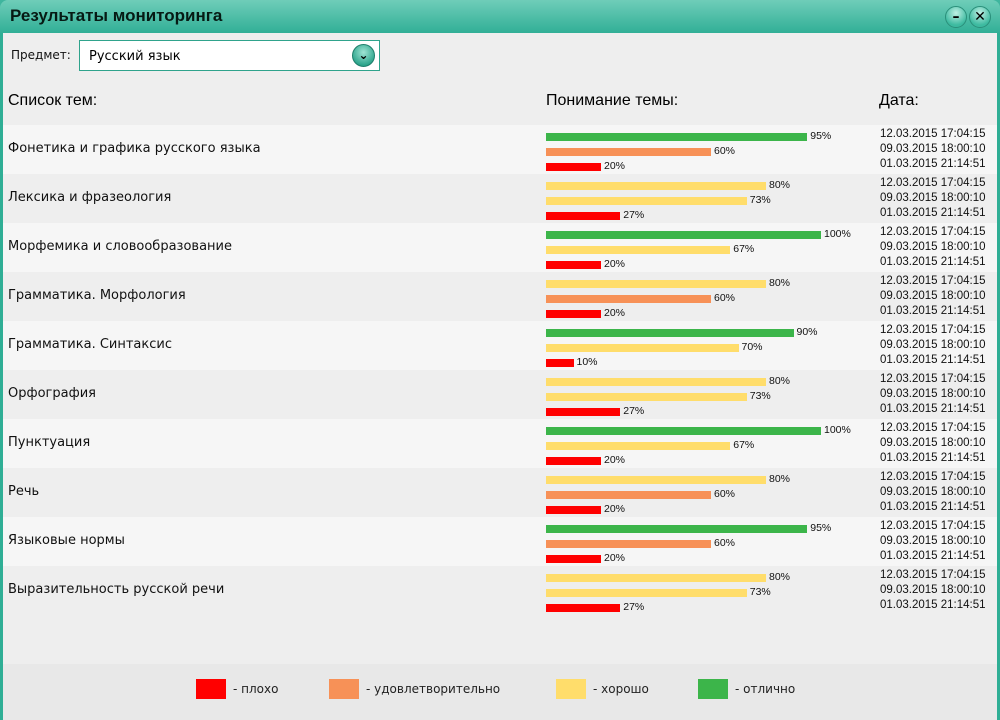  I want to click on legend-item-excellent: - отлично, so click(746, 689).